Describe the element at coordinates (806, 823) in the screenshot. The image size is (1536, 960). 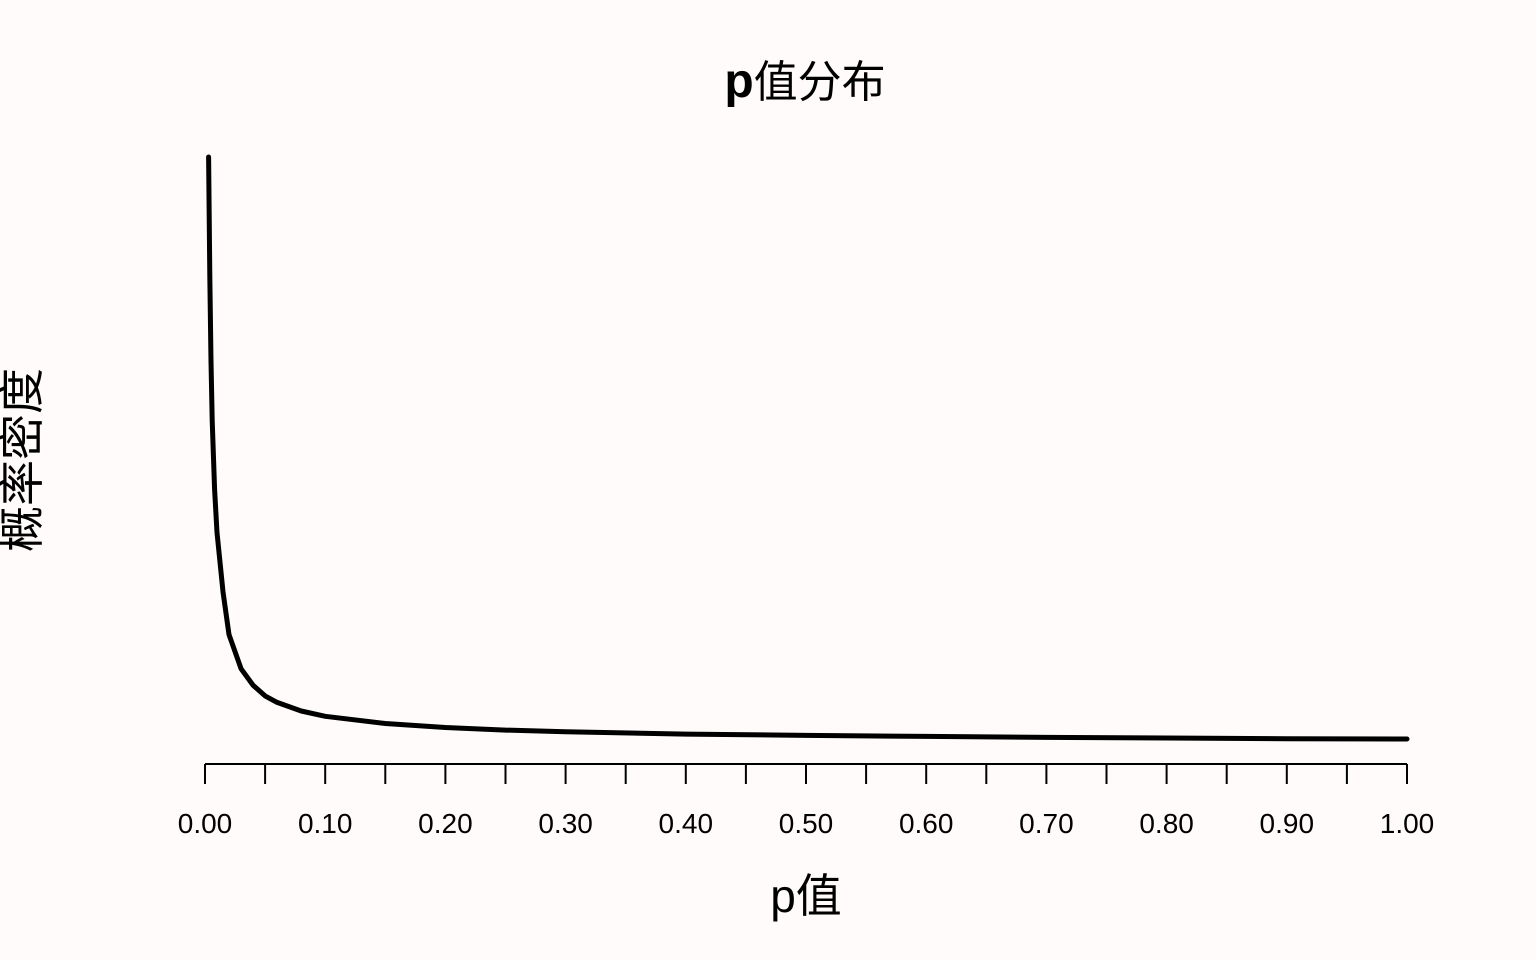
I see `x-tick-label: 0.50` at that location.